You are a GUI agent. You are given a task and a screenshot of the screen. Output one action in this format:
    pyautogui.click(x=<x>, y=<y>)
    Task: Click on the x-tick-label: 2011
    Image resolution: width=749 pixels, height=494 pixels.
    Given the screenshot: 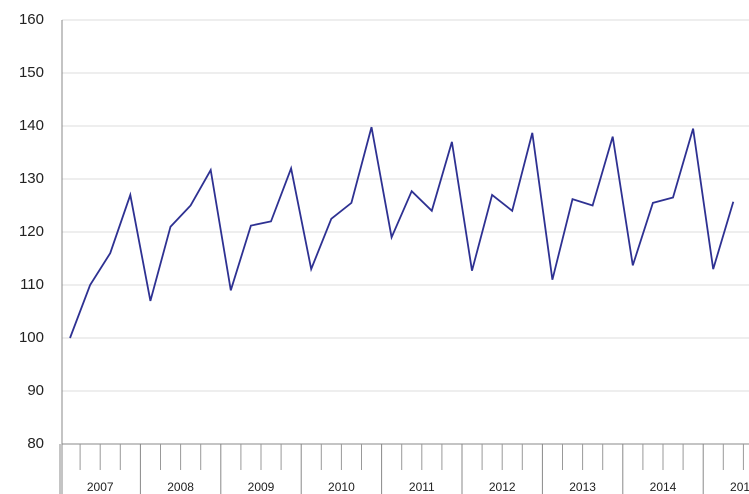 What is the action you would take?
    pyautogui.click(x=422, y=487)
    